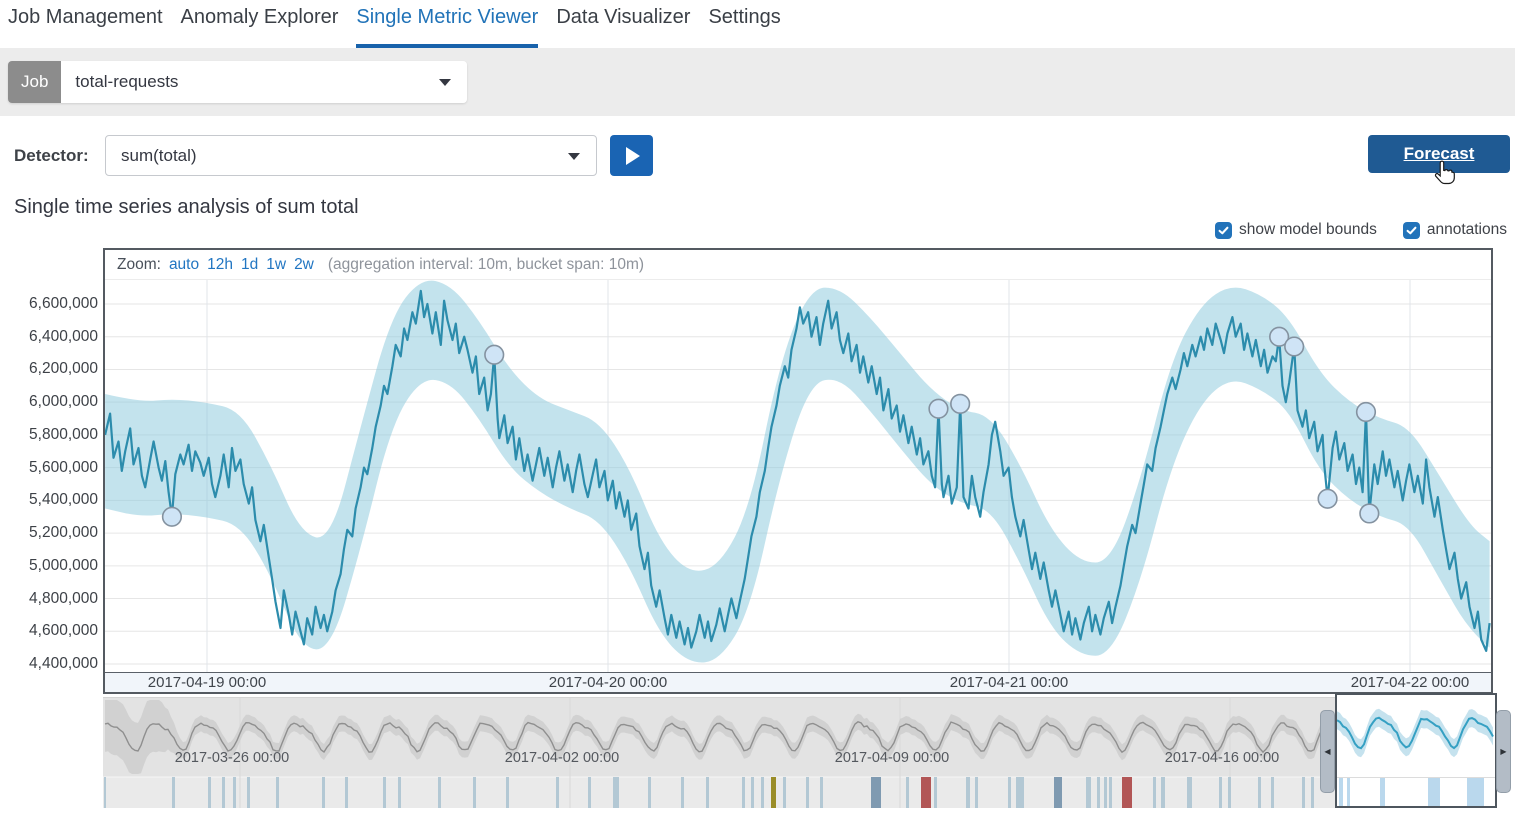  I want to click on brush-mini-chart, so click(1415, 733).